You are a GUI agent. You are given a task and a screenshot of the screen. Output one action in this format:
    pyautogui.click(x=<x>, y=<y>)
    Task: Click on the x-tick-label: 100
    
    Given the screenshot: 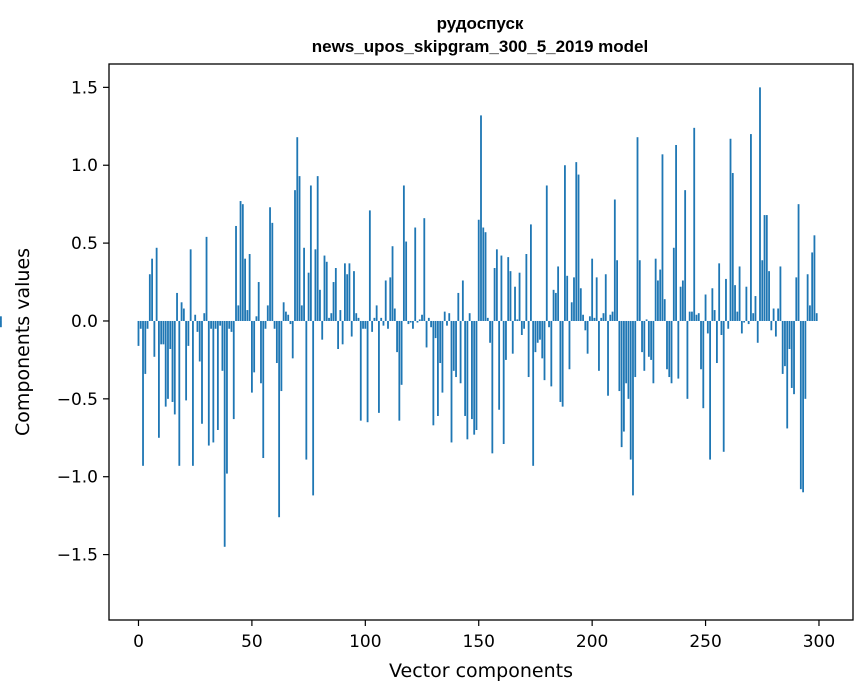 What is the action you would take?
    pyautogui.click(x=365, y=642)
    